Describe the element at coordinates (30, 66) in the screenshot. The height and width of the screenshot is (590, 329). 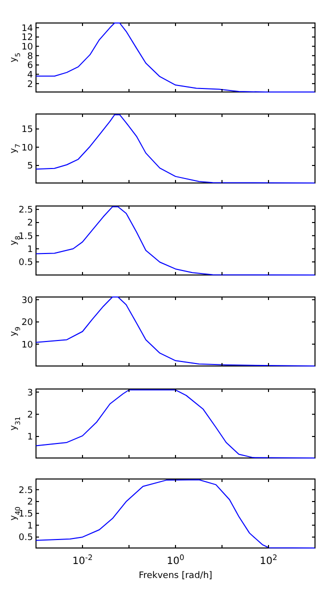
I see `y-tick-label: 6` at that location.